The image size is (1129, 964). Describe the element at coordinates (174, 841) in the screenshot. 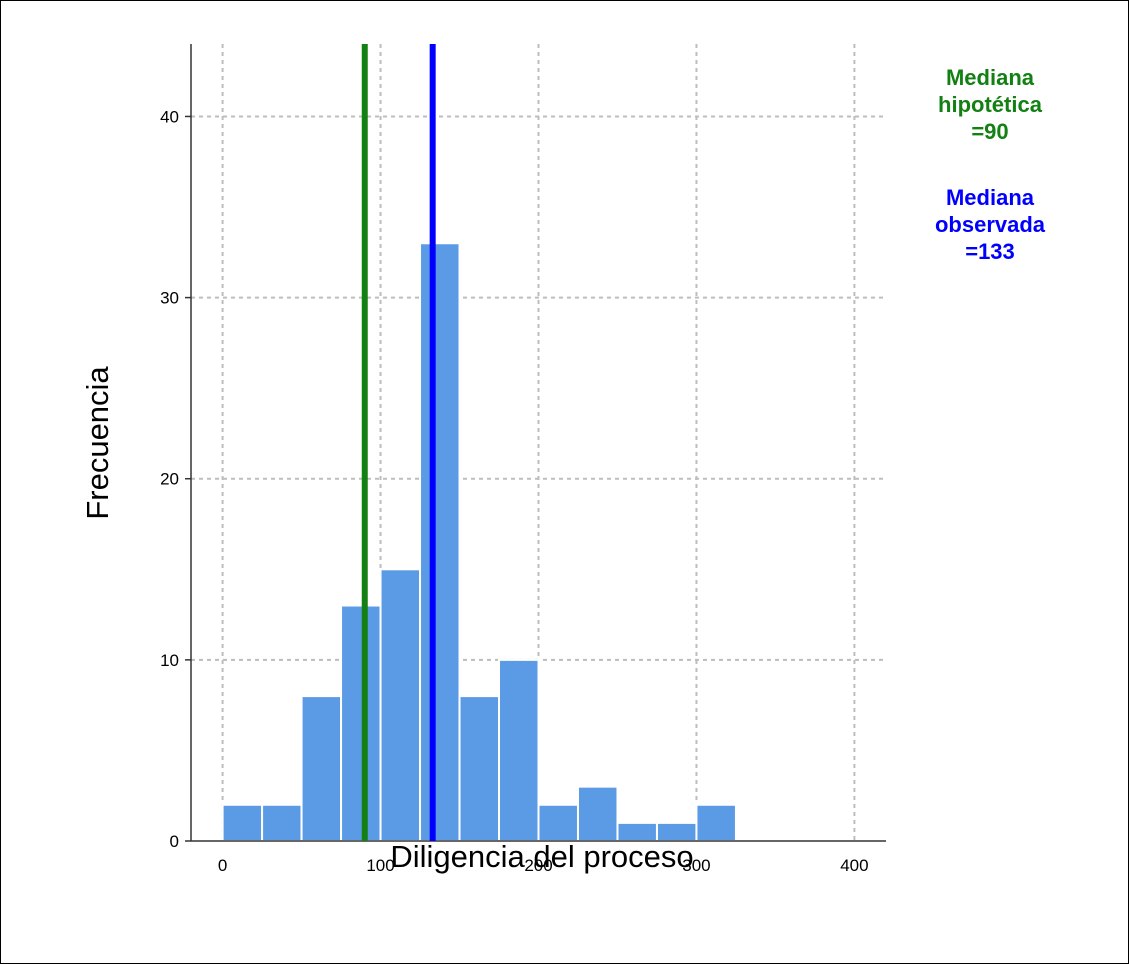

I see `y-tick-label: 0` at that location.